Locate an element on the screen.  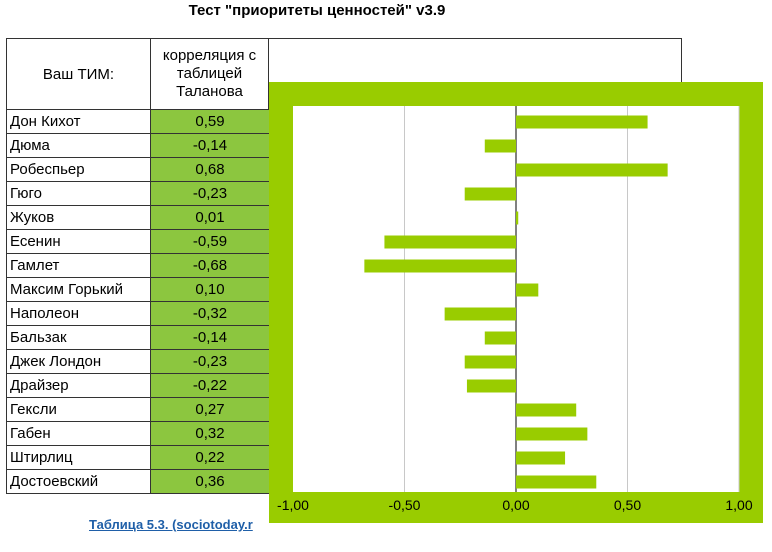
correlation-value: -0,22 is located at coordinates (210, 385).